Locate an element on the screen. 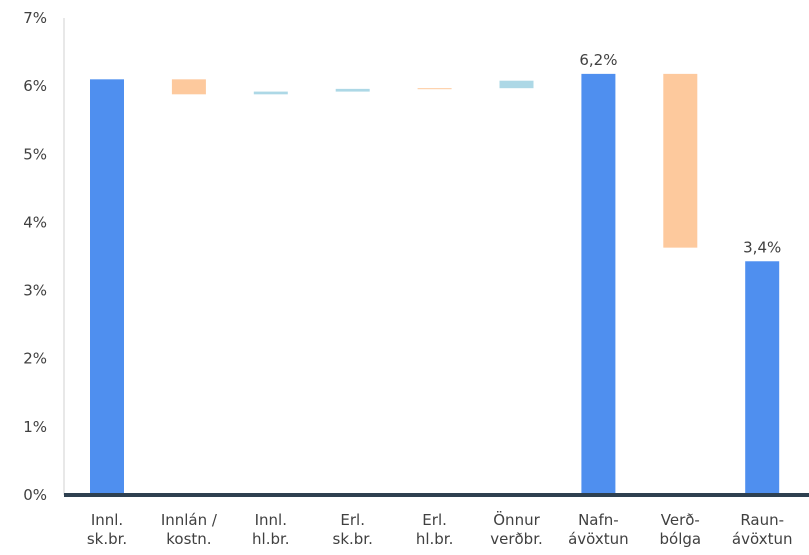  category-label: Erl. sk.br. is located at coordinates (353, 529).